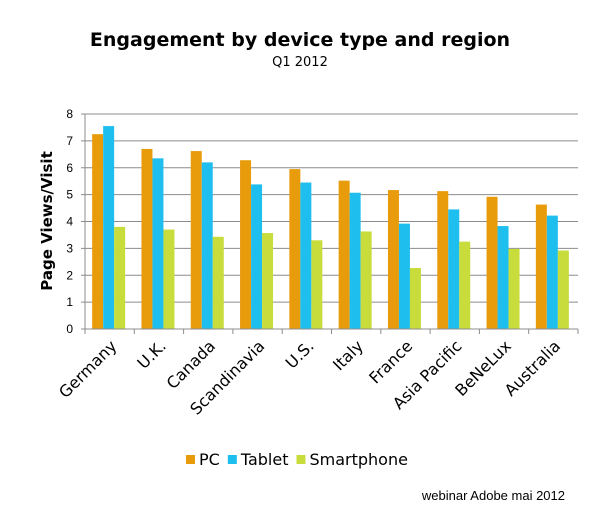 This screenshot has width=604, height=513. Describe the element at coordinates (151, 354) in the screenshot. I see `x-tick-label: U.K.` at that location.